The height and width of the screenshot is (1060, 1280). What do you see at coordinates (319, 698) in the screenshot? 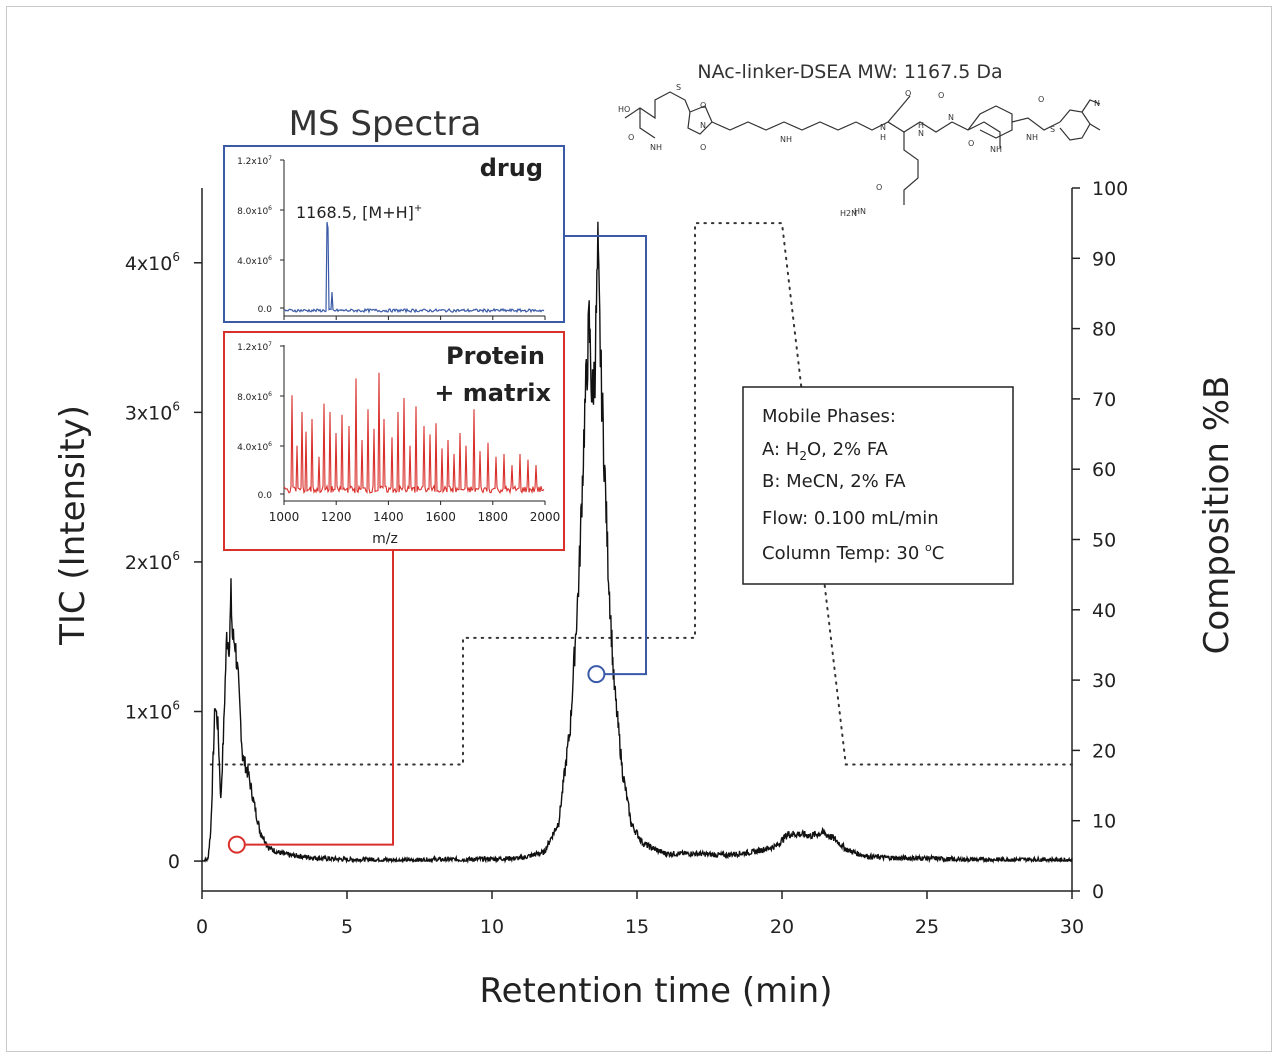
I see `protein-connector-line` at bounding box center [319, 698].